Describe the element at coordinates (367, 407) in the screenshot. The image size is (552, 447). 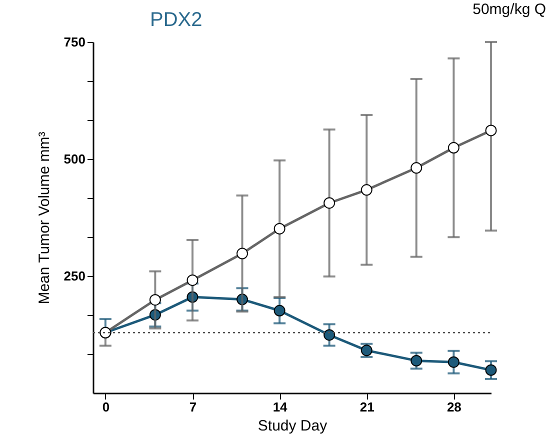
I see `x-tick-label: 21` at that location.